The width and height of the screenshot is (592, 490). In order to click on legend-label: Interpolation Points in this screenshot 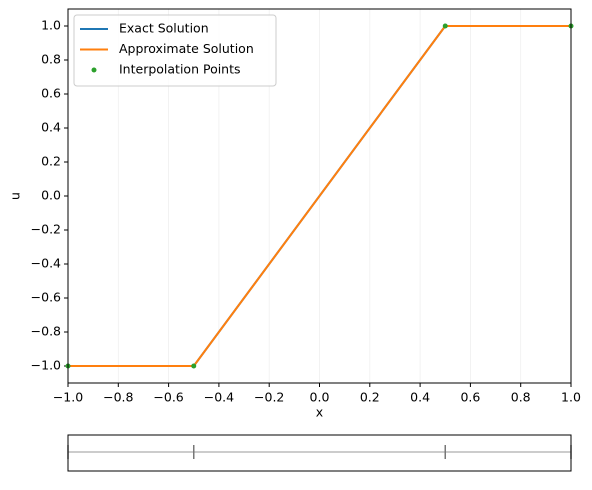, I will do `click(180, 69)`.